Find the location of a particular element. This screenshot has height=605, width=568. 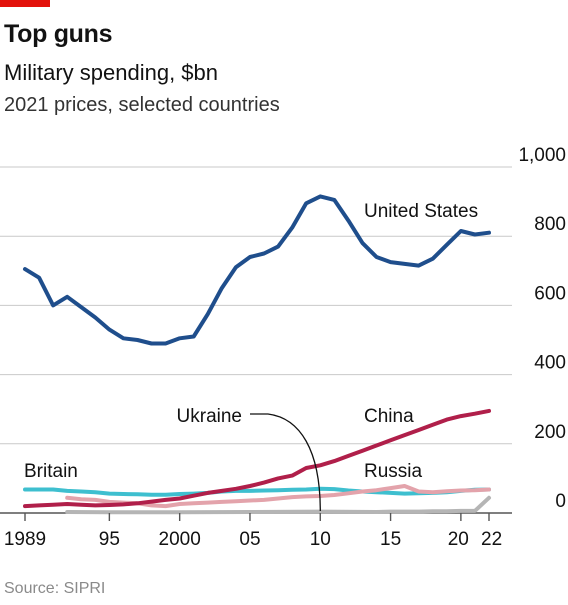

series-label-halo: Ukraine is located at coordinates (209, 416).